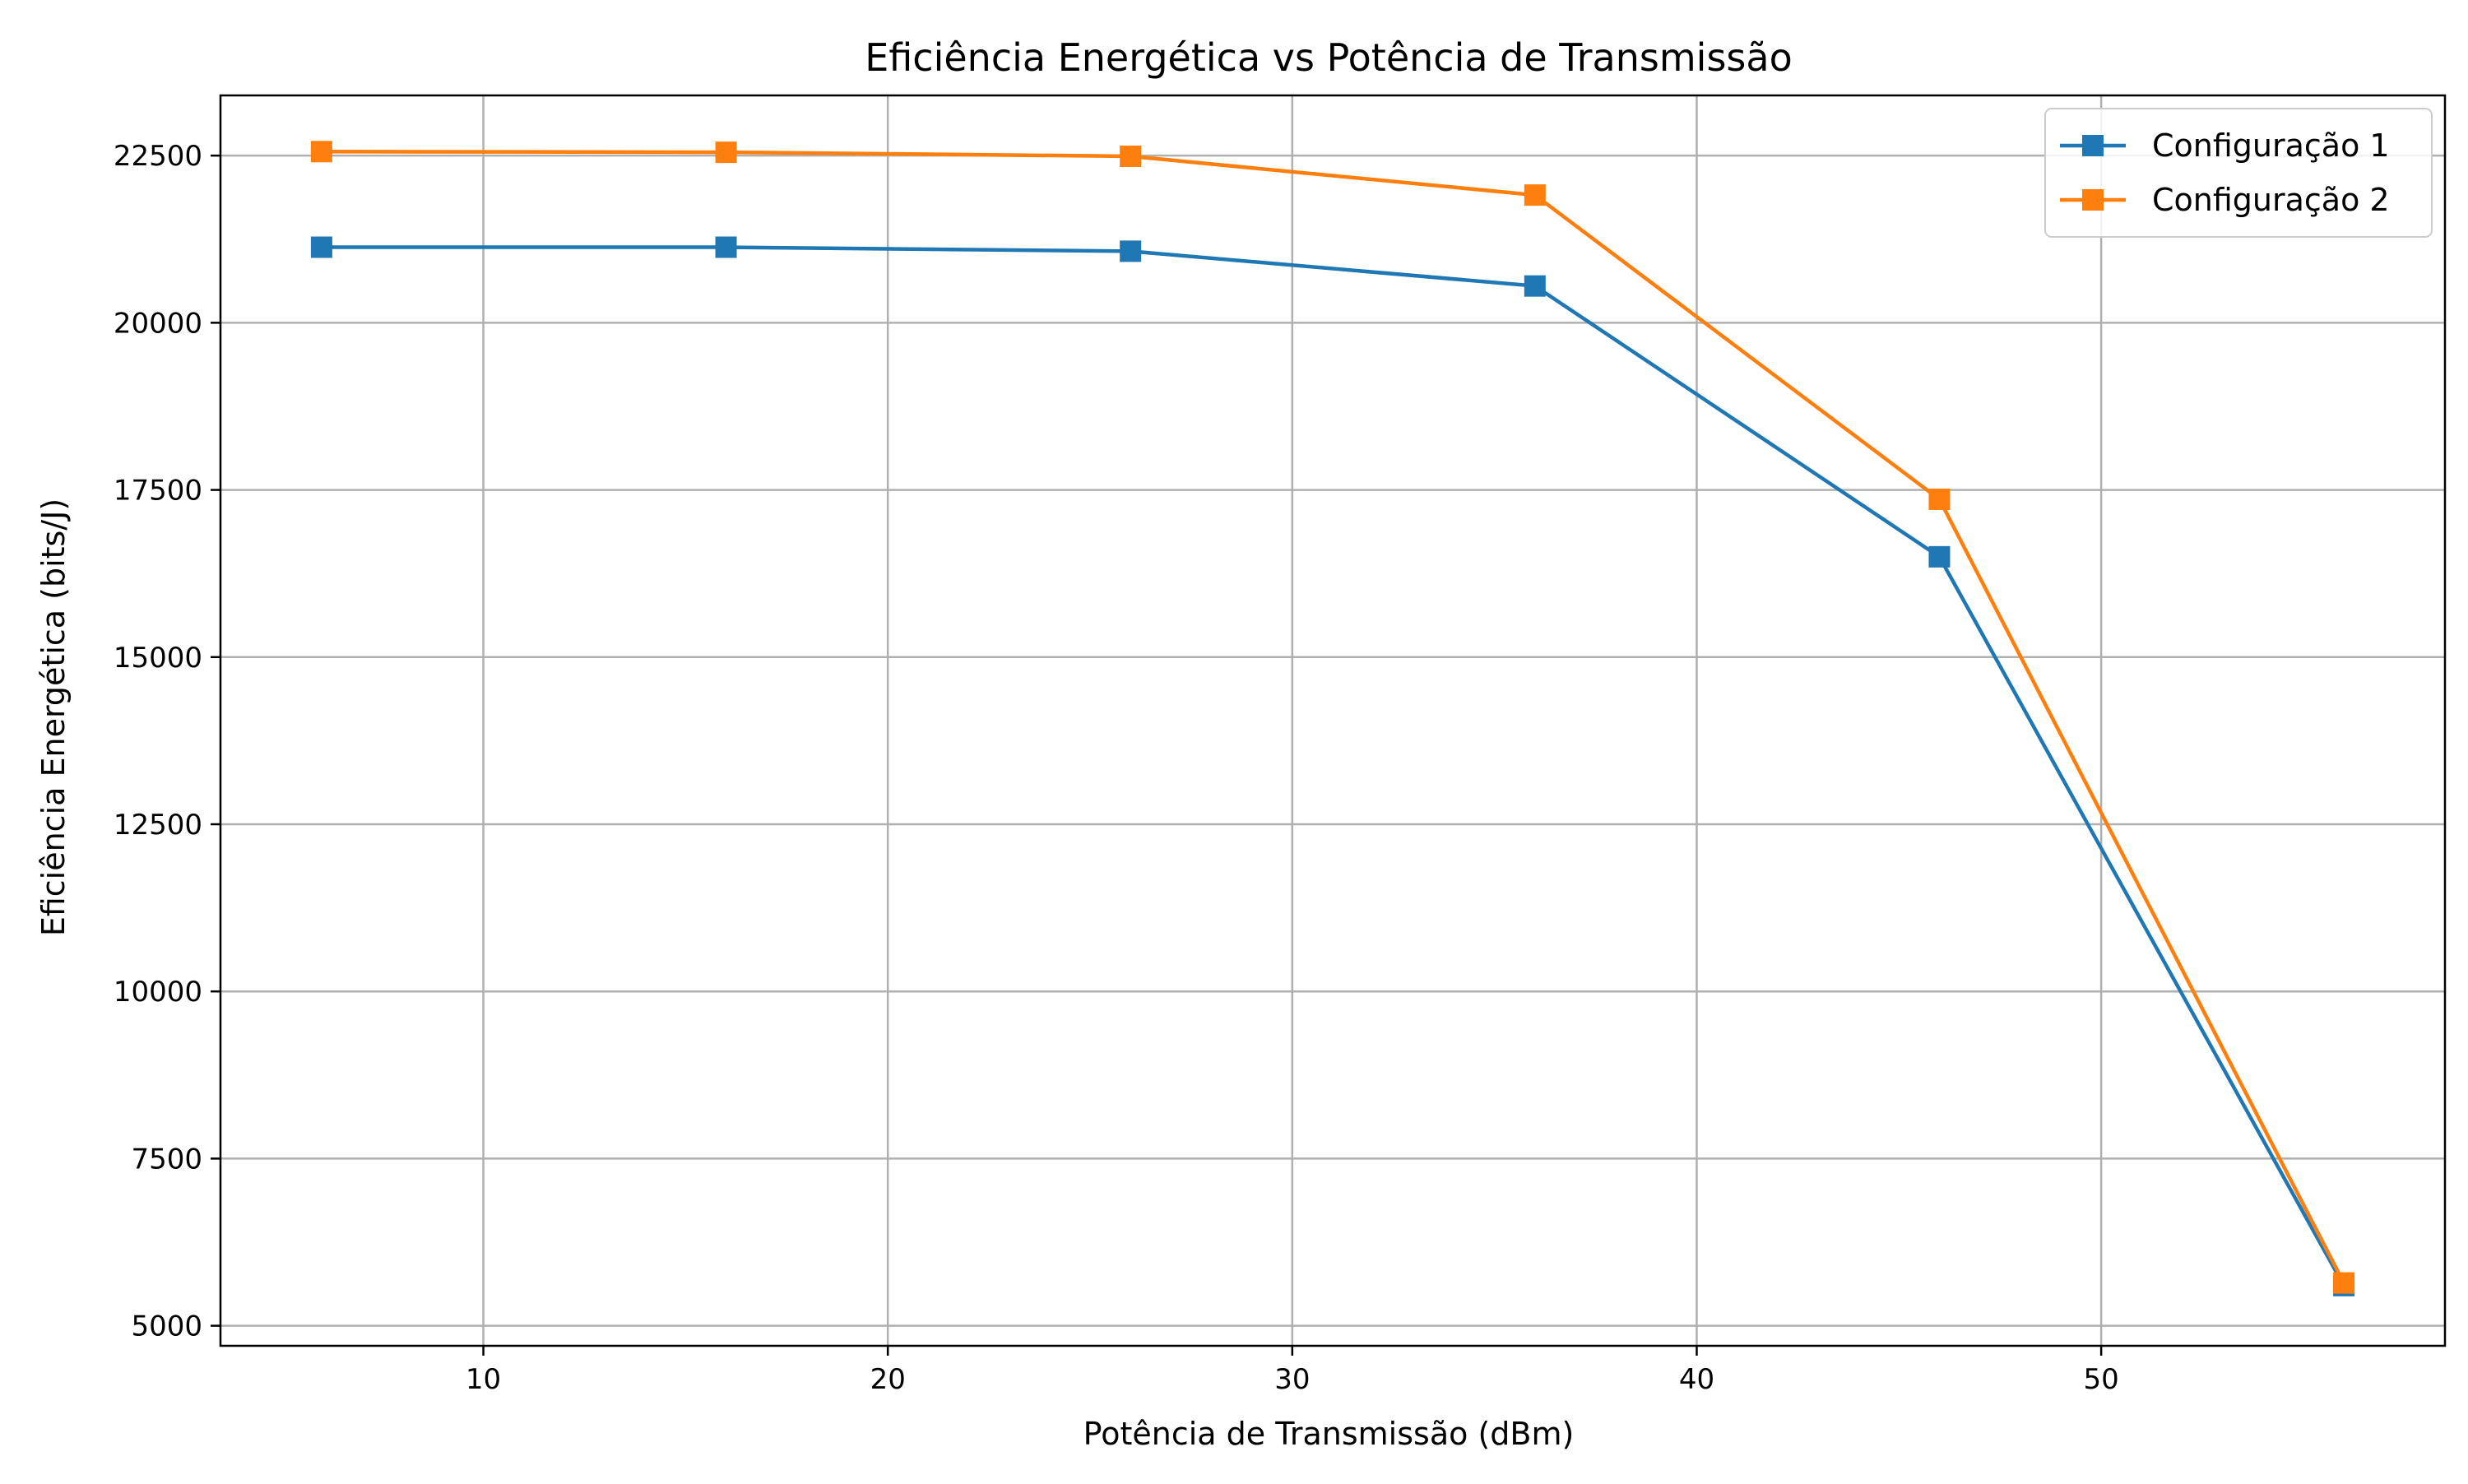 The width and height of the screenshot is (2468, 1484). Describe the element at coordinates (158, 825) in the screenshot. I see `y-tick-label: 12500` at that location.